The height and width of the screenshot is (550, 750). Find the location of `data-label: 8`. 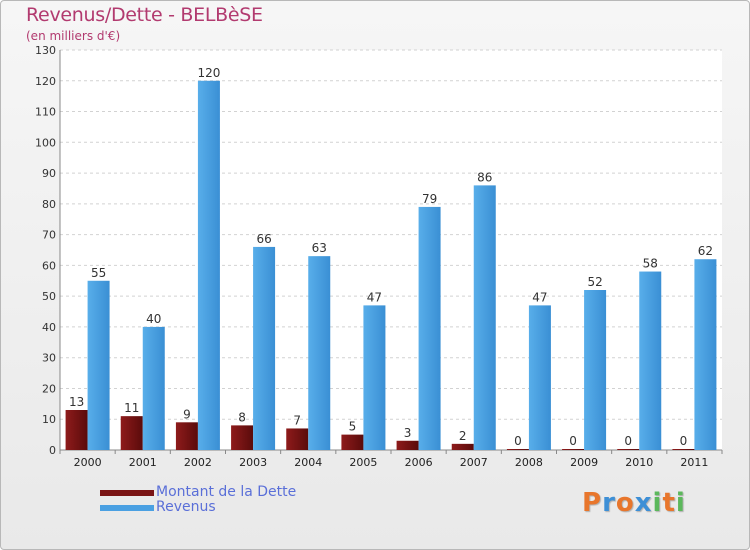

data-label: 8 is located at coordinates (242, 417).